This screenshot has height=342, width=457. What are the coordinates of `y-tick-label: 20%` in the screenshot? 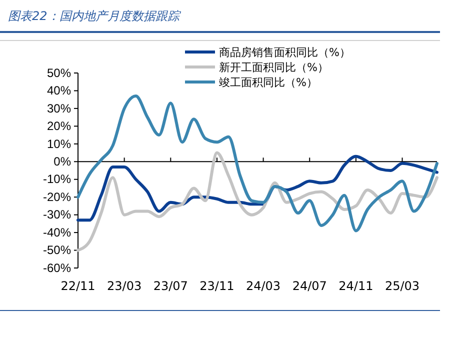 It's located at (59, 126).